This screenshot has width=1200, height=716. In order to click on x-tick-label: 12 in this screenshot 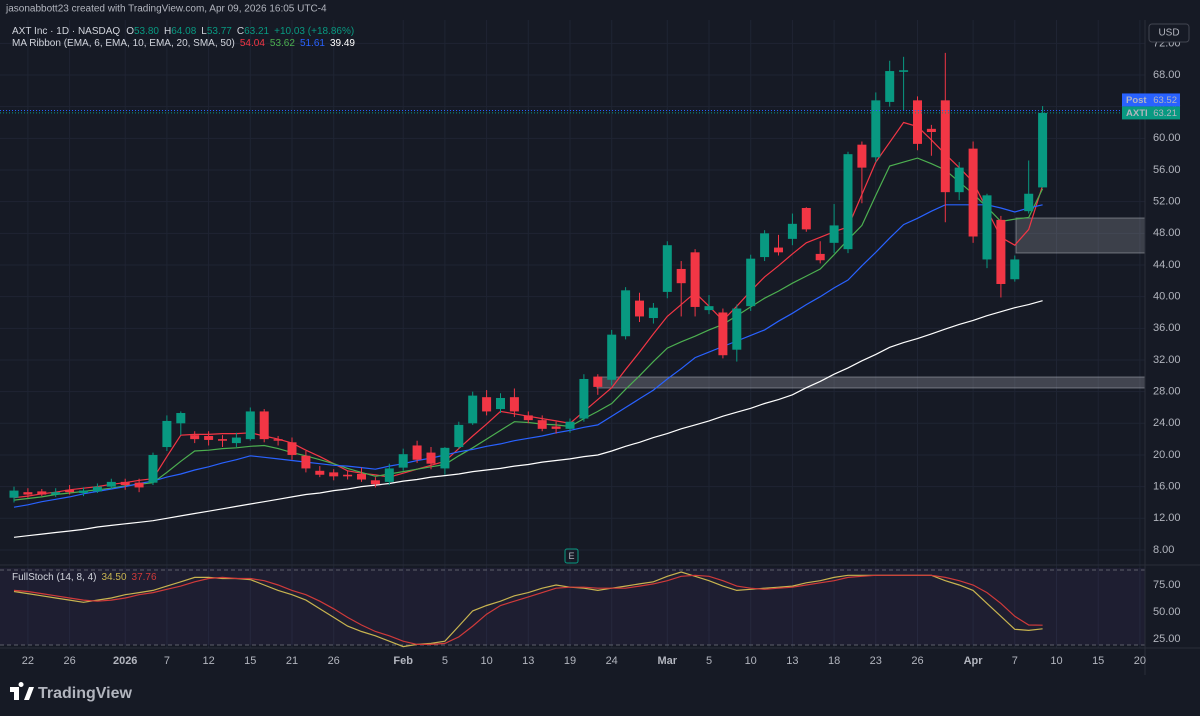, I will do `click(208, 661)`.